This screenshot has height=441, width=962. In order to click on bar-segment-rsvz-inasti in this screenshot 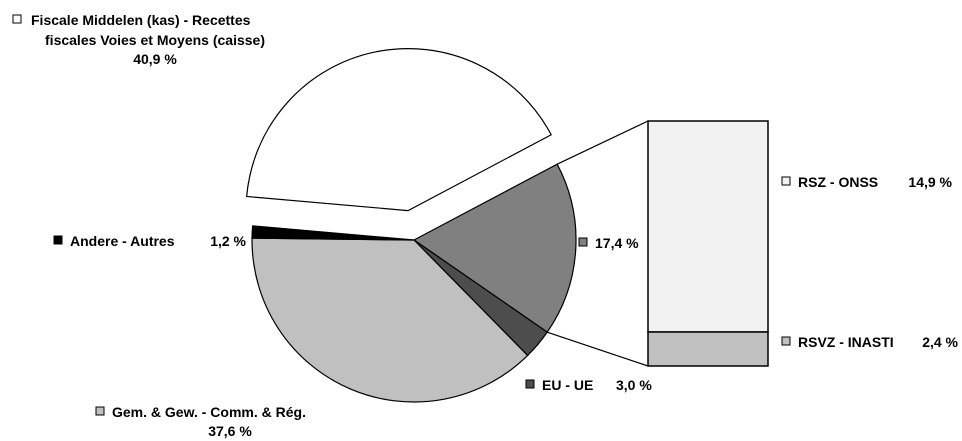, I will do `click(708, 349)`.